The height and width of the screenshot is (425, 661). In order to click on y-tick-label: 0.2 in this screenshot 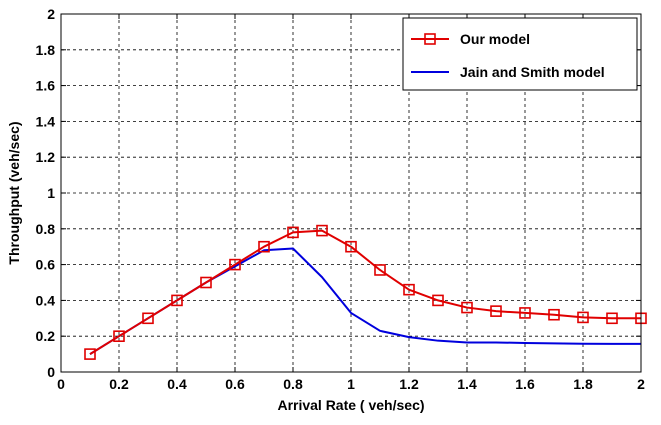, I will do `click(46, 336)`.